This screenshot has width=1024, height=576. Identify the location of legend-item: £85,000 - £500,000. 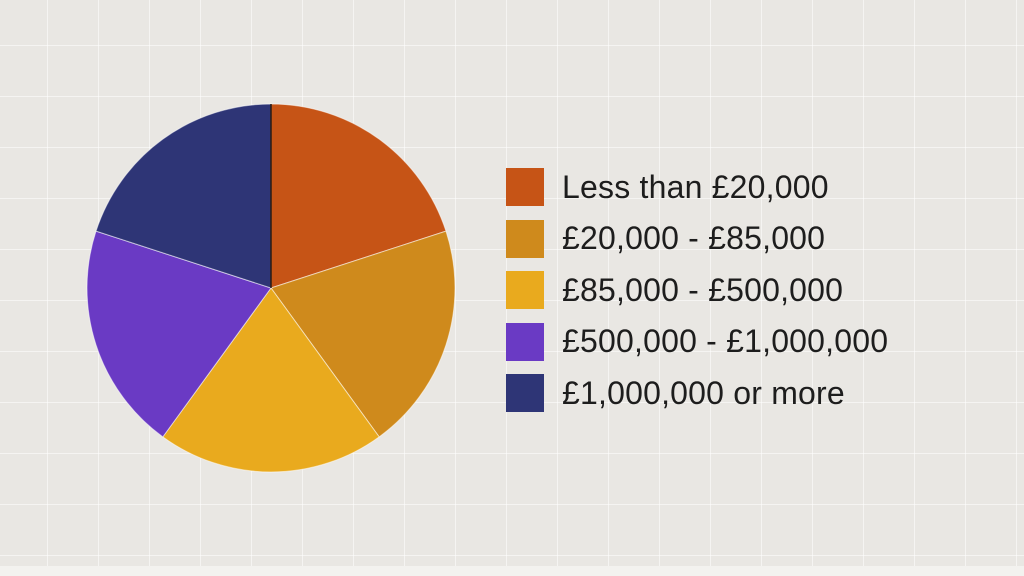
(736, 290).